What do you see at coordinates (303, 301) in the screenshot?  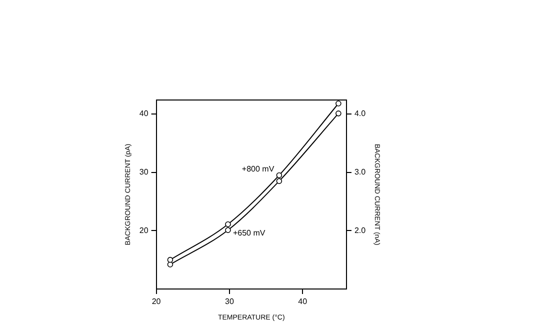 I see `x-tick-label: 40` at bounding box center [303, 301].